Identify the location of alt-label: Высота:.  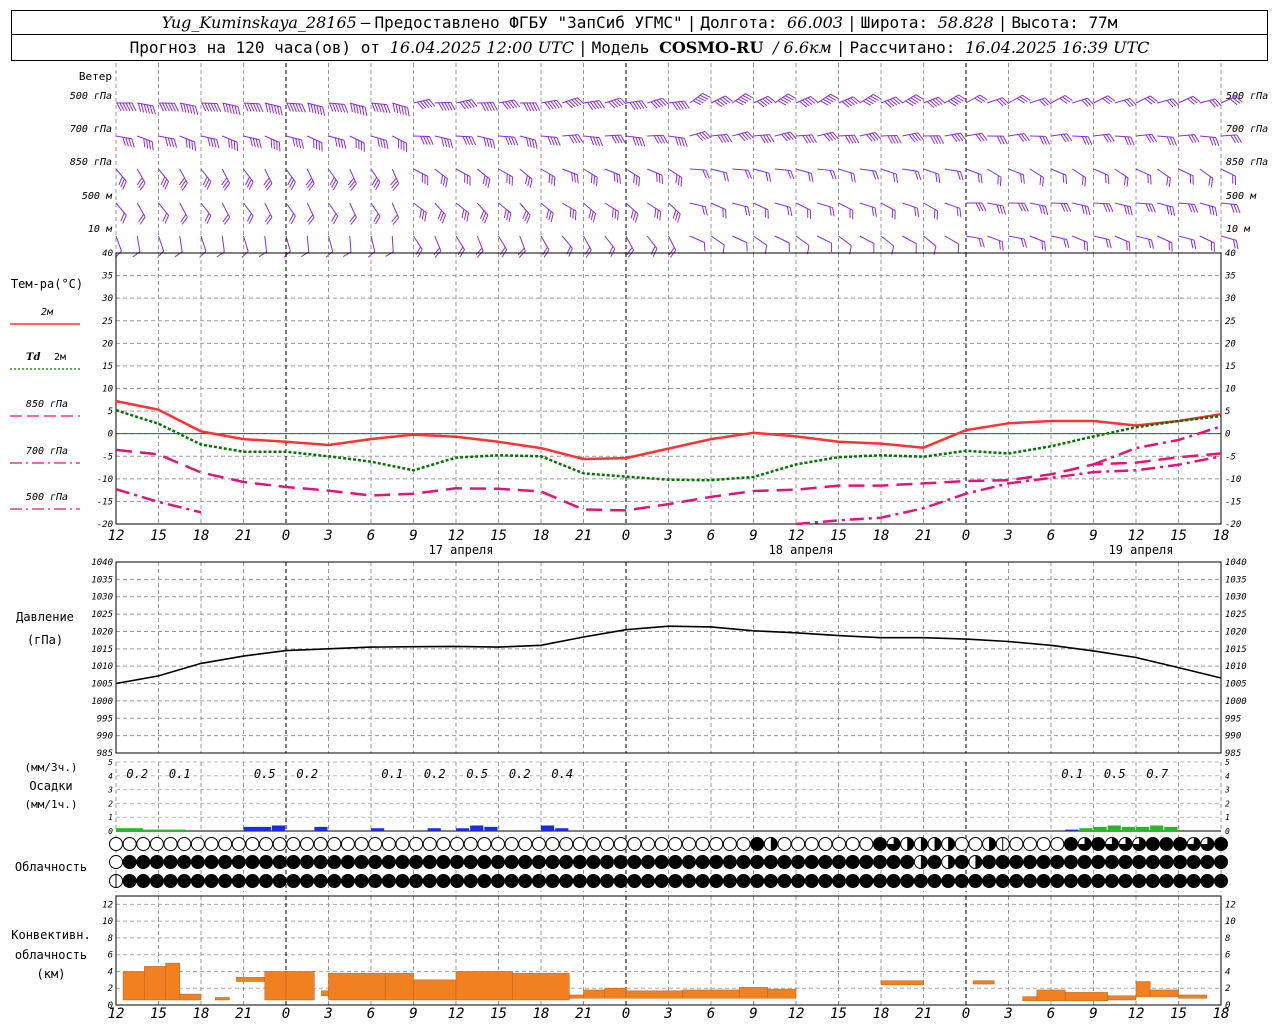
(1045, 22).